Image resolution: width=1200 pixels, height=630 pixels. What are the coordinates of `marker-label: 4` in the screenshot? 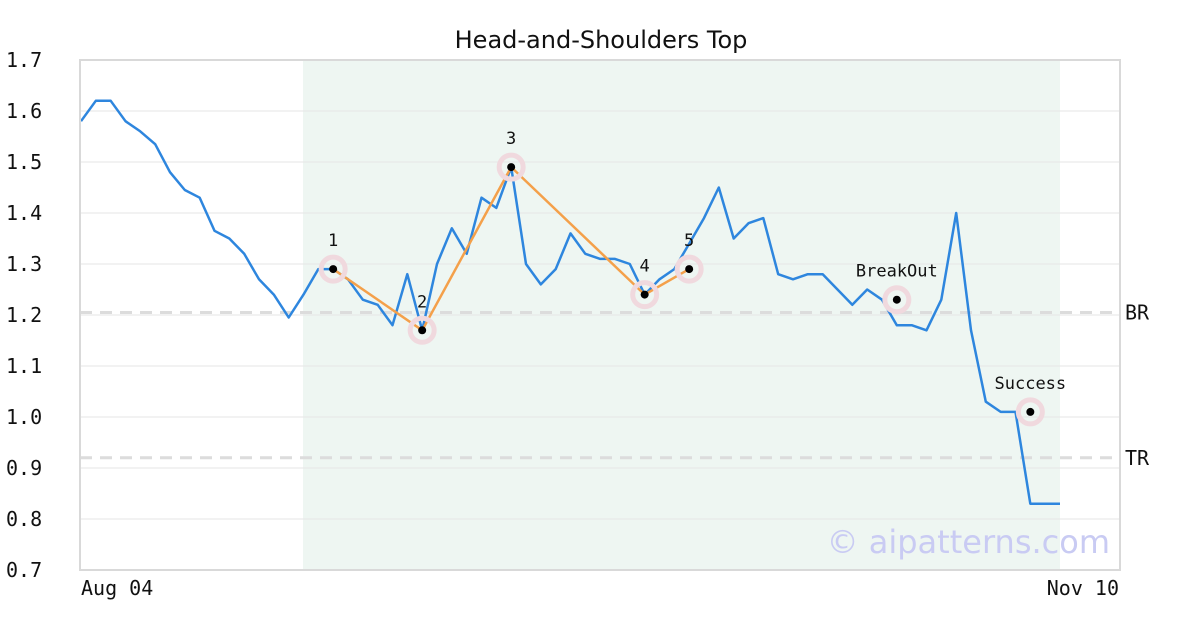 It's located at (645, 267).